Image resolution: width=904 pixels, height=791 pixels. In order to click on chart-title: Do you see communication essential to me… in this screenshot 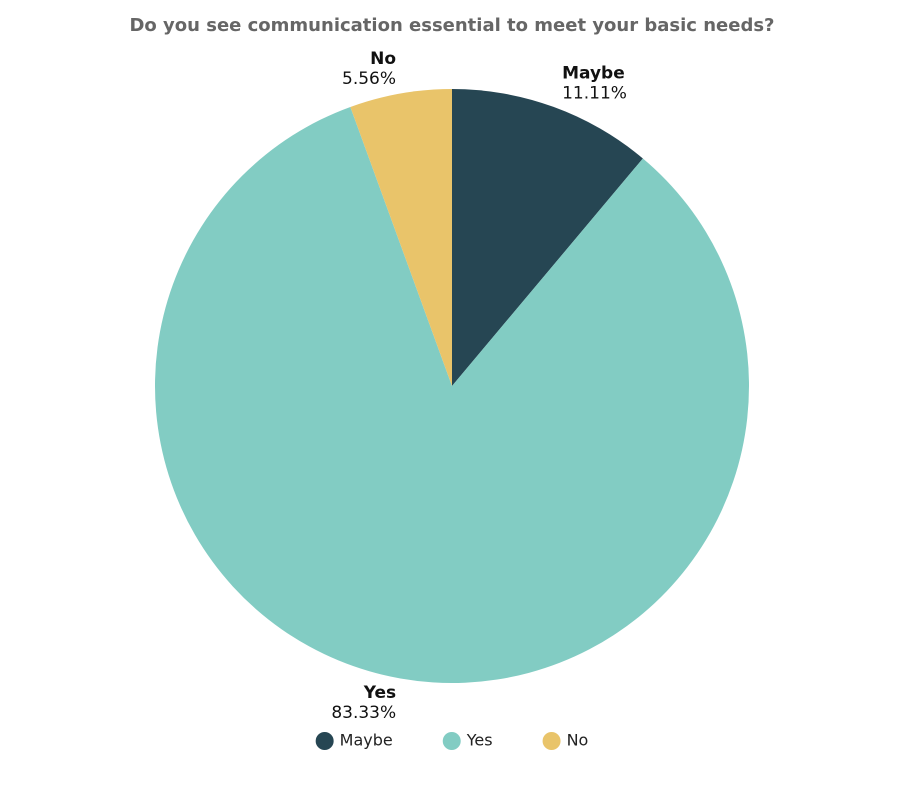, I will do `click(451, 25)`.